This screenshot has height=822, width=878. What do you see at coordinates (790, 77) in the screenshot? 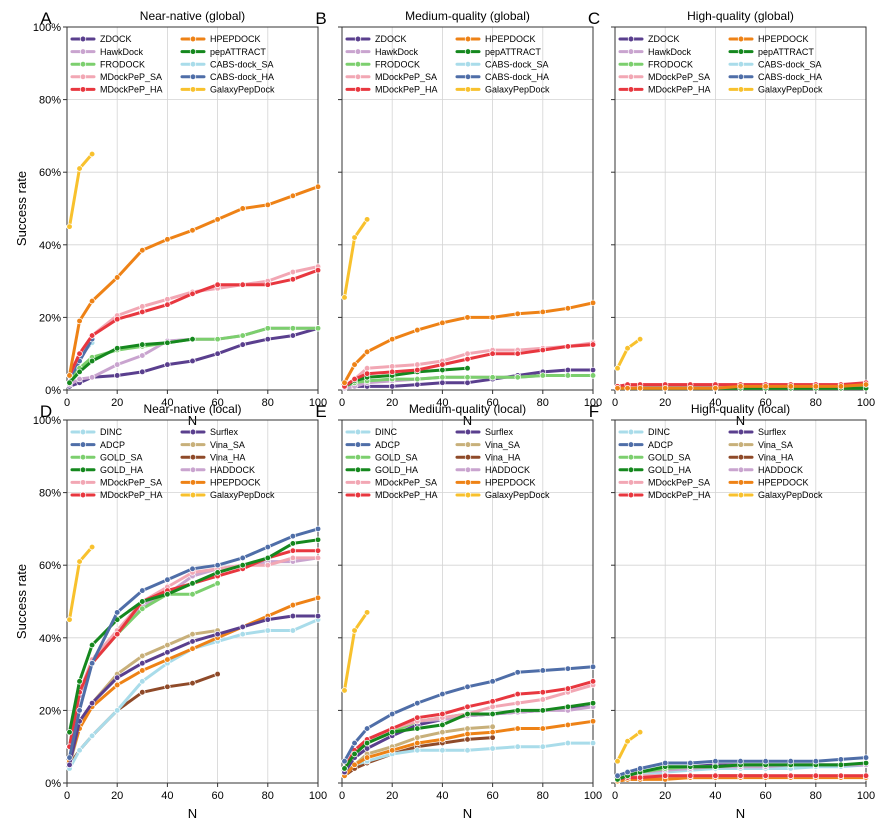
I see `legend-label: CABS-dock_HA` at bounding box center [790, 77].